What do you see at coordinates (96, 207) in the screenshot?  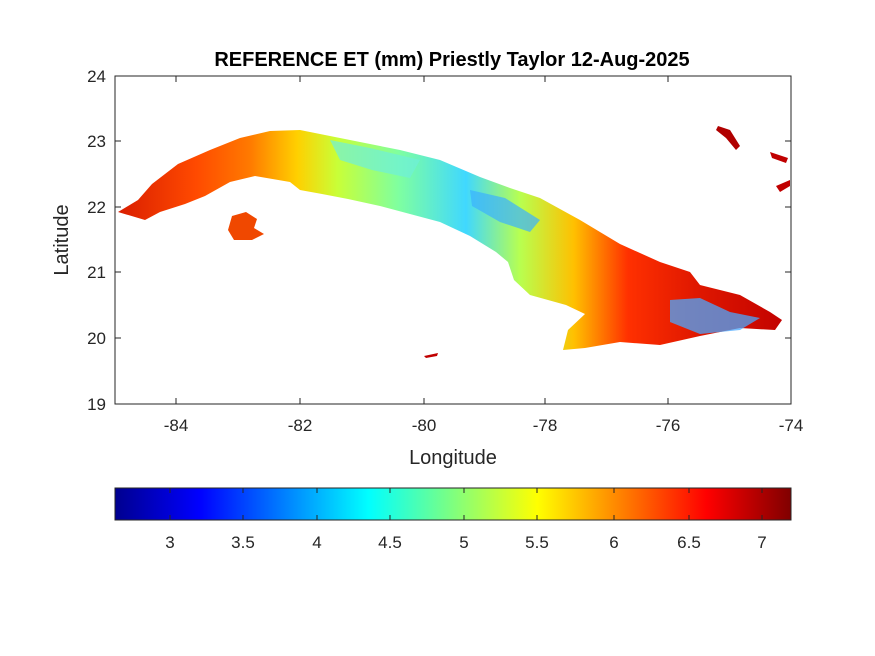 I see `y-tick-label: 22` at bounding box center [96, 207].